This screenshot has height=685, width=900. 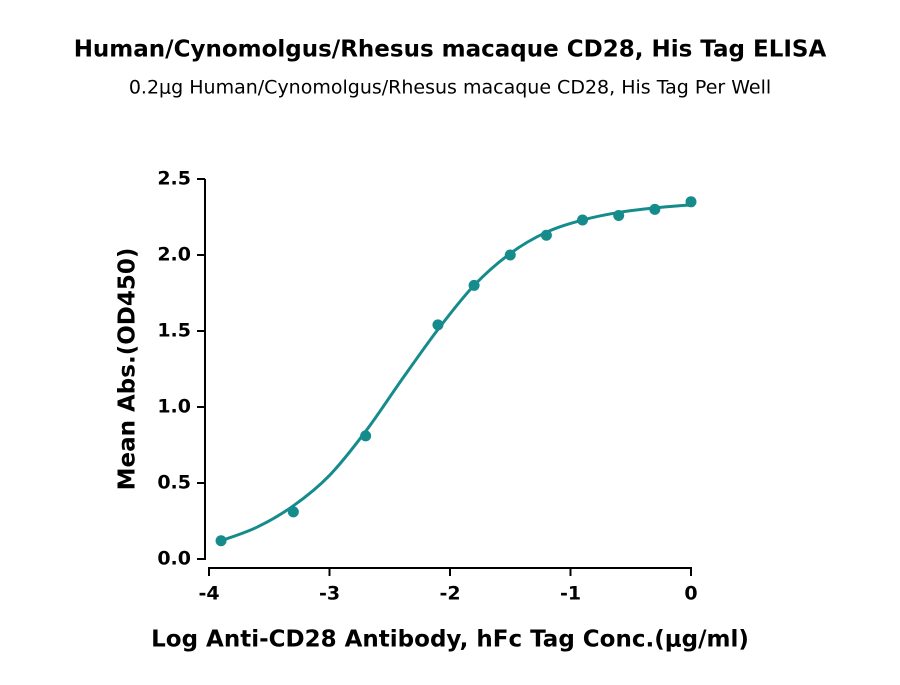 What do you see at coordinates (174, 559) in the screenshot?
I see `y-tick-label: 0.0` at bounding box center [174, 559].